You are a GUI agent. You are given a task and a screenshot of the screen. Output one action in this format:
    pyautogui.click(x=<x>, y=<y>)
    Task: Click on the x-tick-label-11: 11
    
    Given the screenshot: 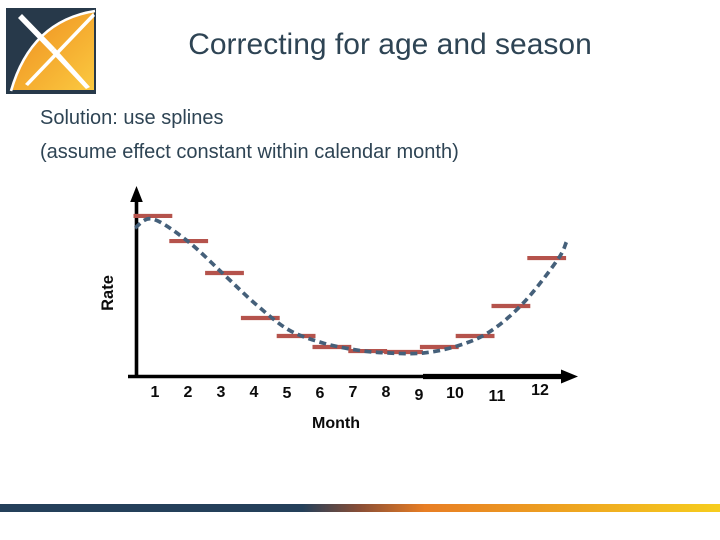 What is the action you would take?
    pyautogui.click(x=497, y=396)
    